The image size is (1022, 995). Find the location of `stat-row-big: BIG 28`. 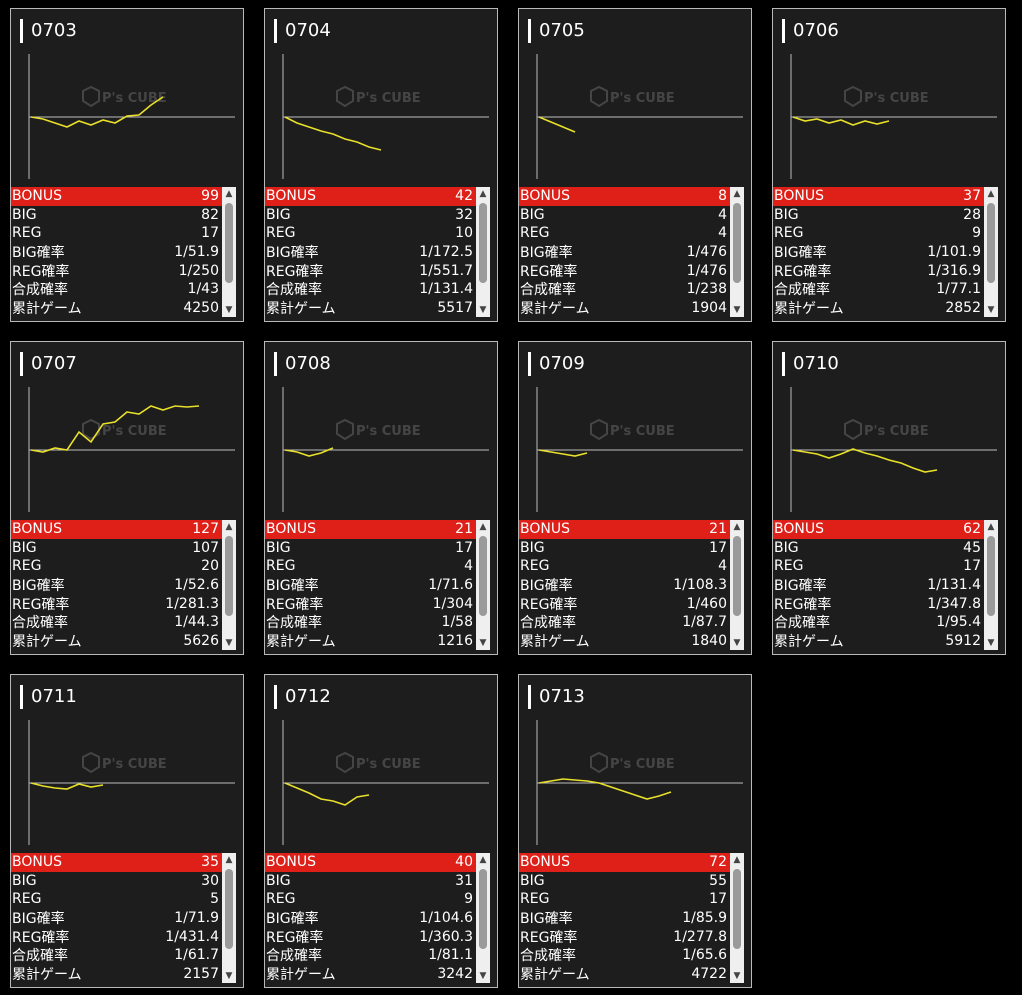

stat-row-big: BIG 28 is located at coordinates (879, 215).